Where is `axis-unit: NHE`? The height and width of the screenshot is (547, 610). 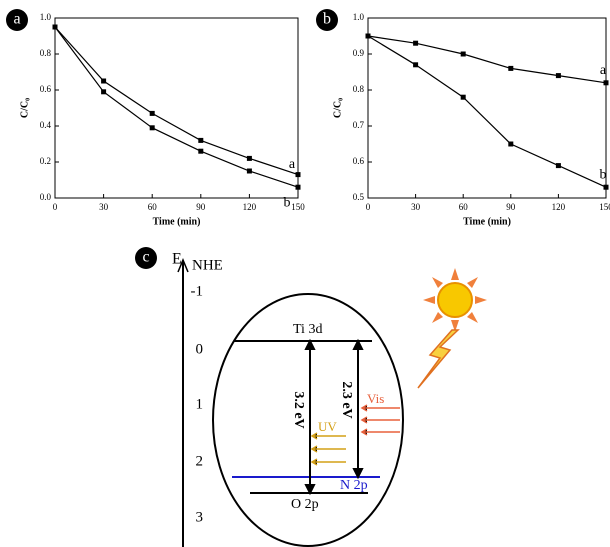 axis-unit: NHE is located at coordinates (207, 265).